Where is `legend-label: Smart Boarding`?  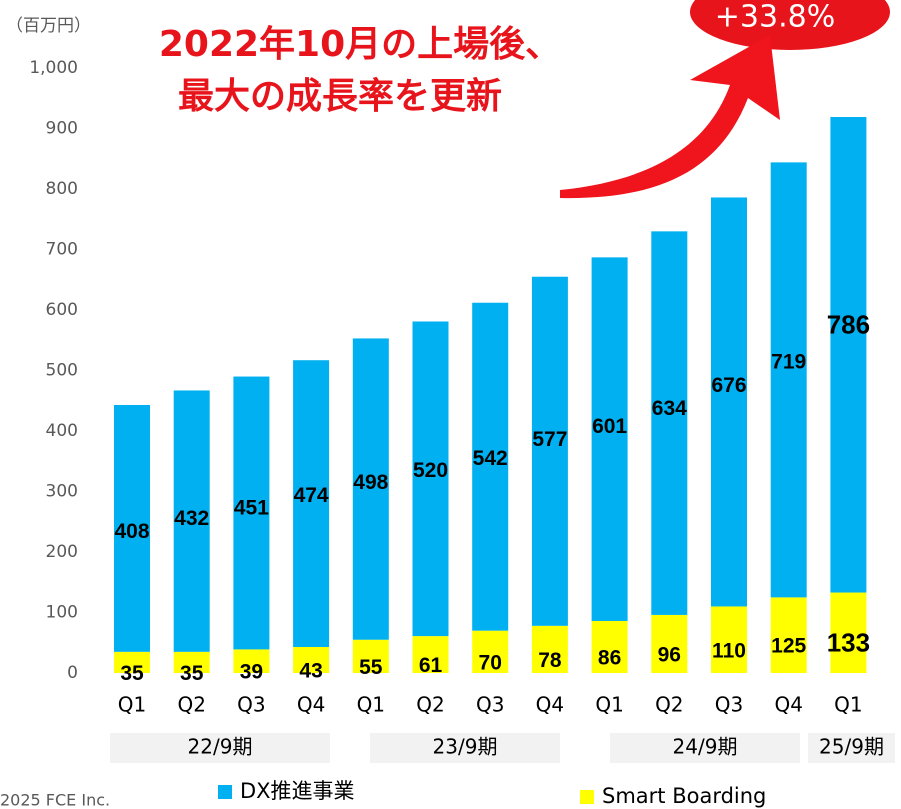
legend-label: Smart Boarding is located at coordinates (684, 796).